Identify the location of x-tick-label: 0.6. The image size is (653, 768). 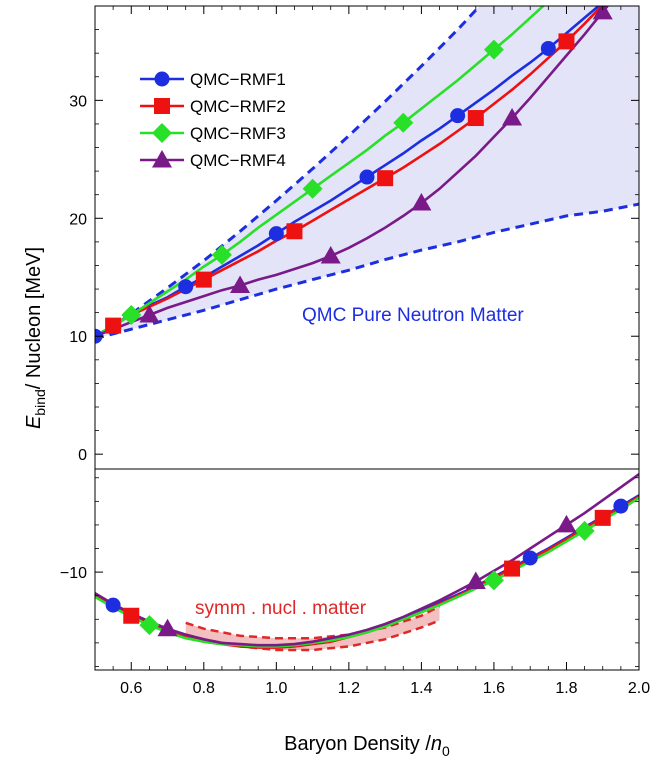
(131, 688).